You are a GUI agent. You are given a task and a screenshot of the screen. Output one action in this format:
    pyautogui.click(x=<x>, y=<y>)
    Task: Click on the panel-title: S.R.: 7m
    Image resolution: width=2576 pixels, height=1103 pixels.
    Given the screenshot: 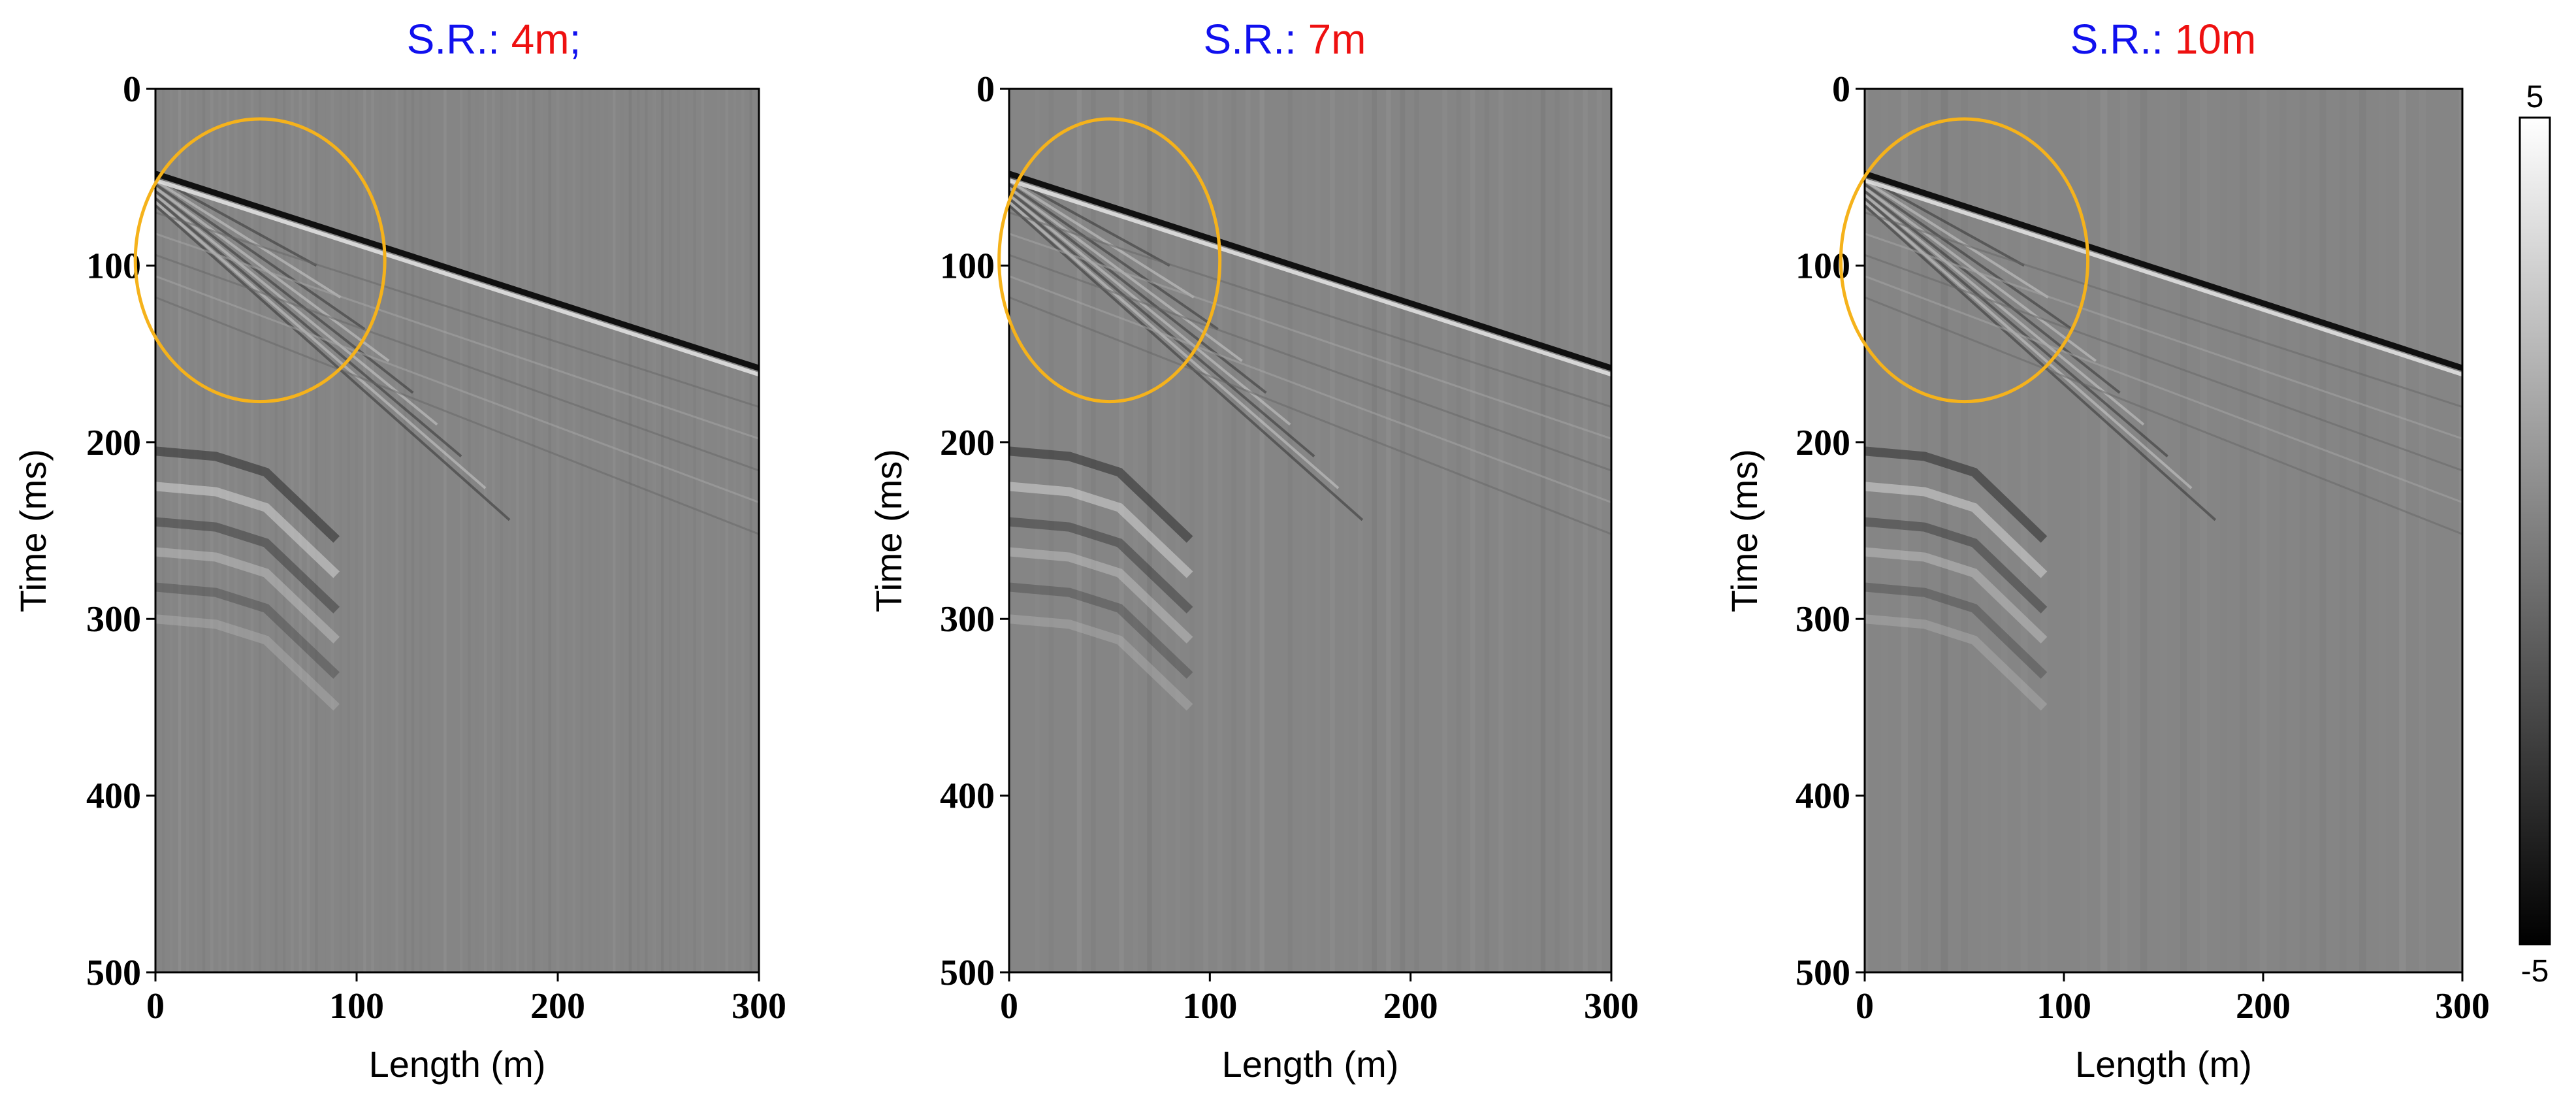 What is the action you would take?
    pyautogui.click(x=1285, y=39)
    